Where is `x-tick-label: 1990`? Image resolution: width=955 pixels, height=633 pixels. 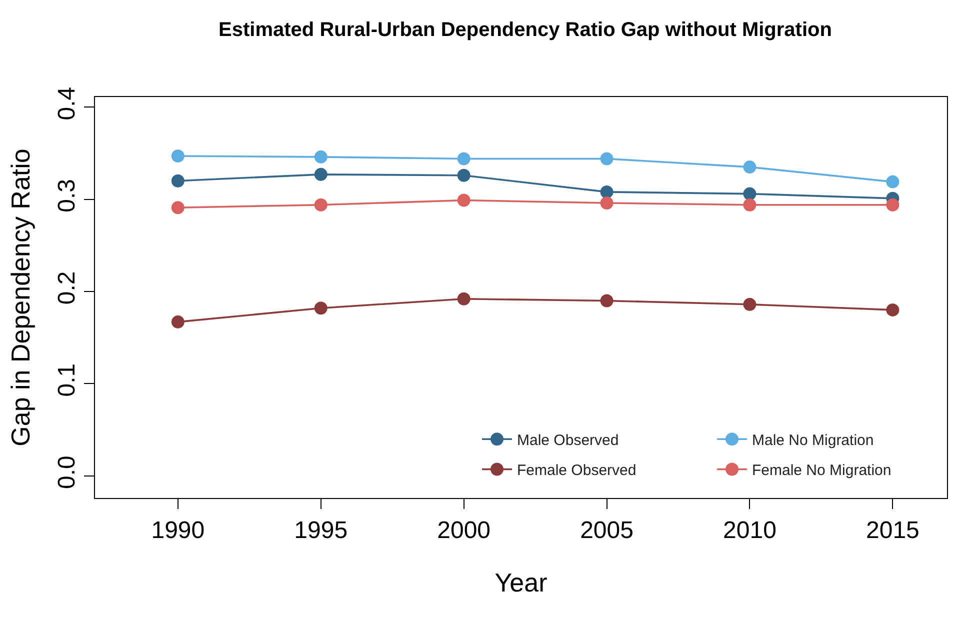 x-tick-label: 1990 is located at coordinates (178, 530).